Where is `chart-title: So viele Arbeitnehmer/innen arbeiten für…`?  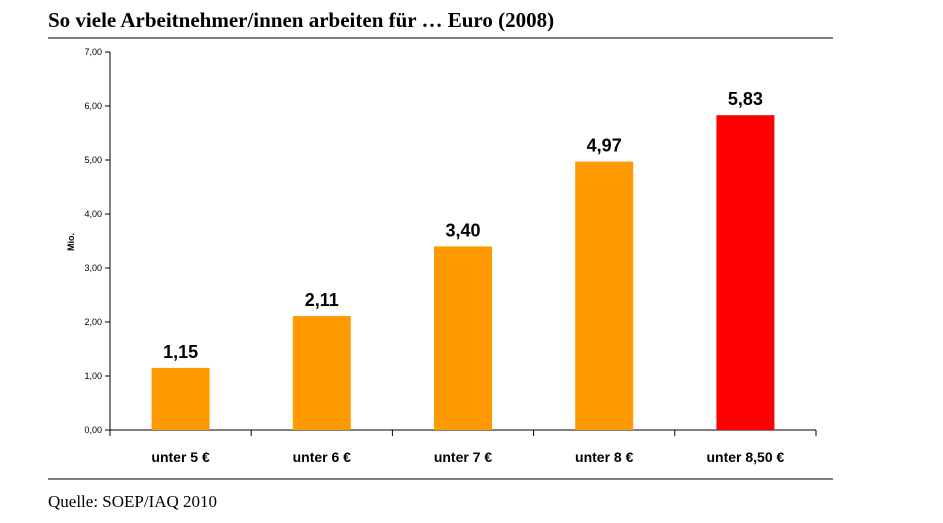
chart-title: So viele Arbeitnehmer/innen arbeiten für… is located at coordinates (301, 20).